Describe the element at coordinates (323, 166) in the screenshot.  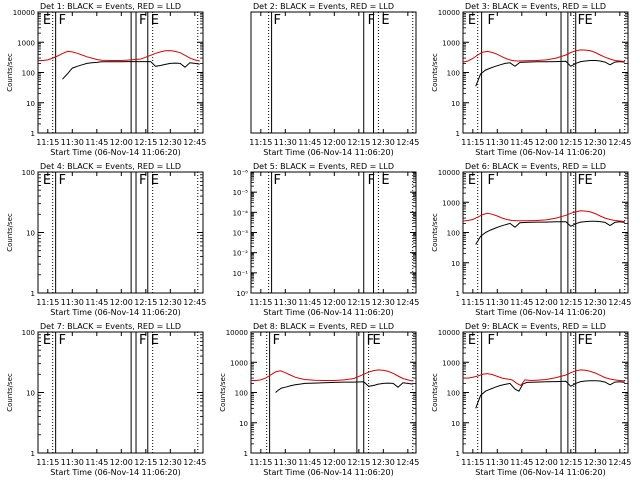
I see `panel-title: Det 5: BLACK = Events, RED = LLD` at that location.